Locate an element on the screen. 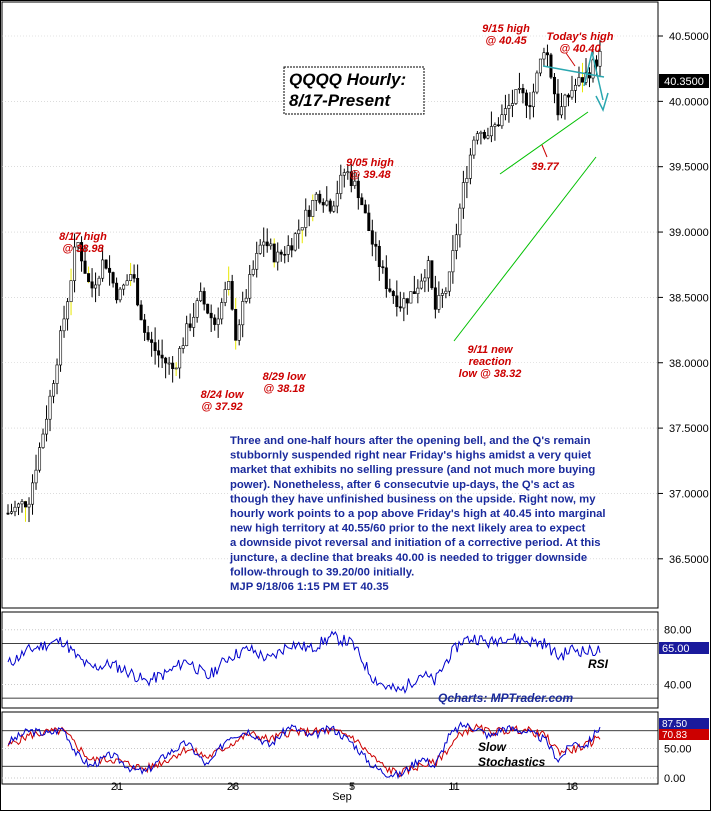 This screenshot has width=711, height=816. last-price-label: 40.3500 is located at coordinates (684, 82).